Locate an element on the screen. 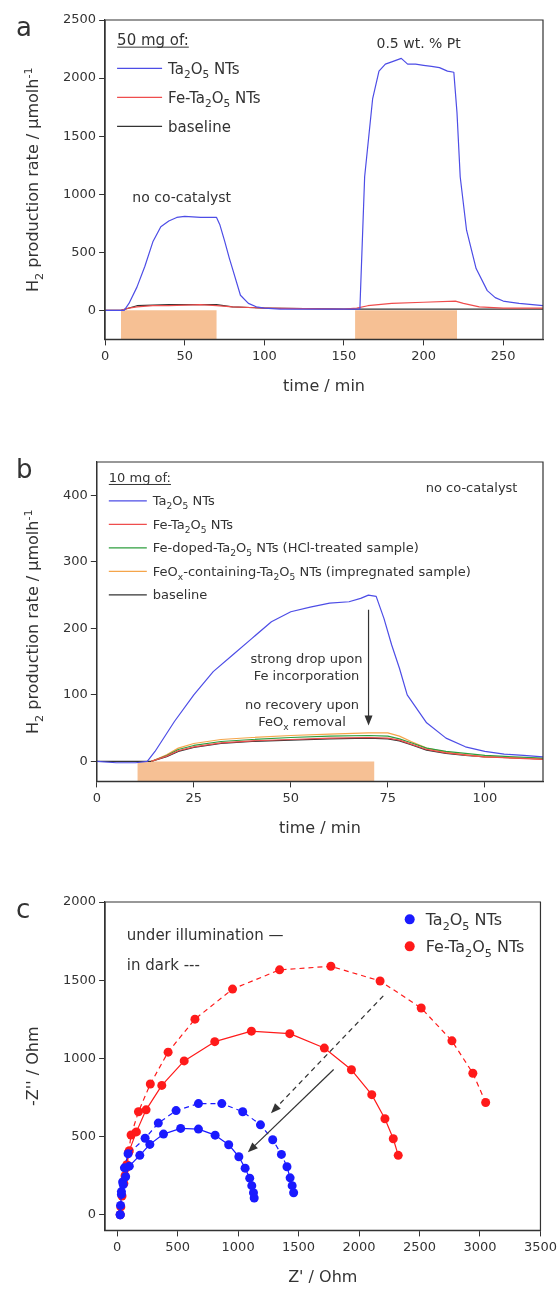 Image resolution: width=560 pixels, height=1296 pixels. x-tick-label: 1500 is located at coordinates (299, 1246).